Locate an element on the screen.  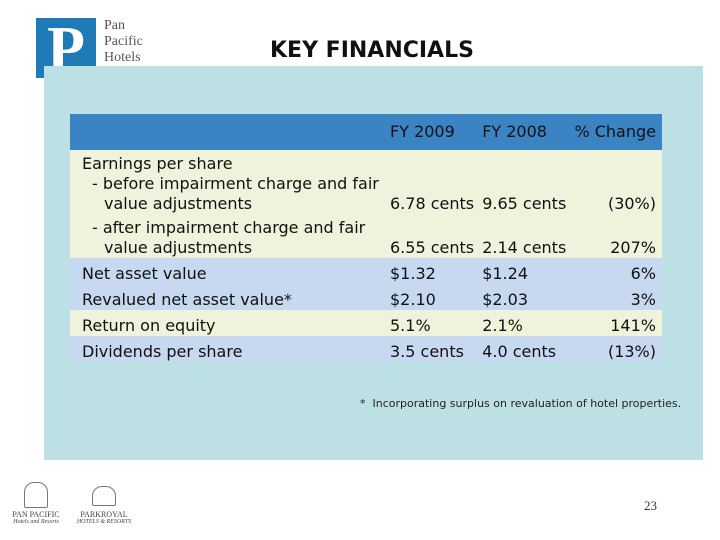
brand: PARKROYAL HOTELS & RESORTS is located at coordinates (104, 503).